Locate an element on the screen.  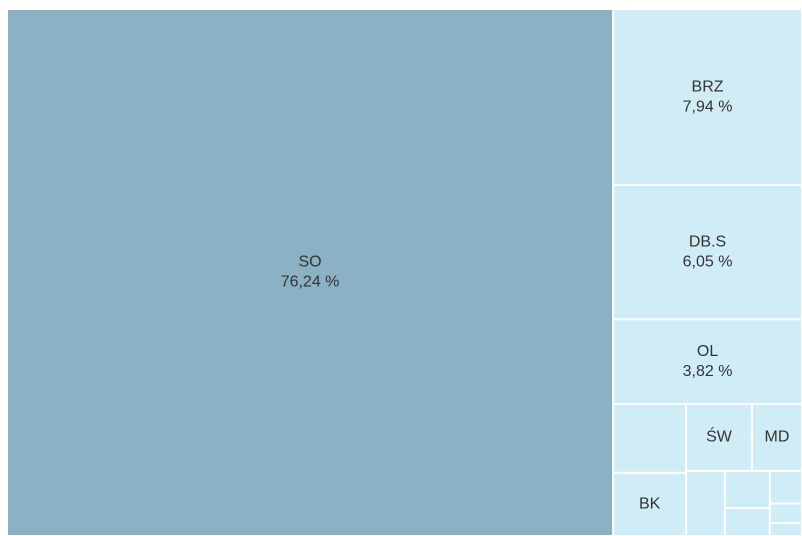
tile-value: 6,05 % is located at coordinates (708, 261).